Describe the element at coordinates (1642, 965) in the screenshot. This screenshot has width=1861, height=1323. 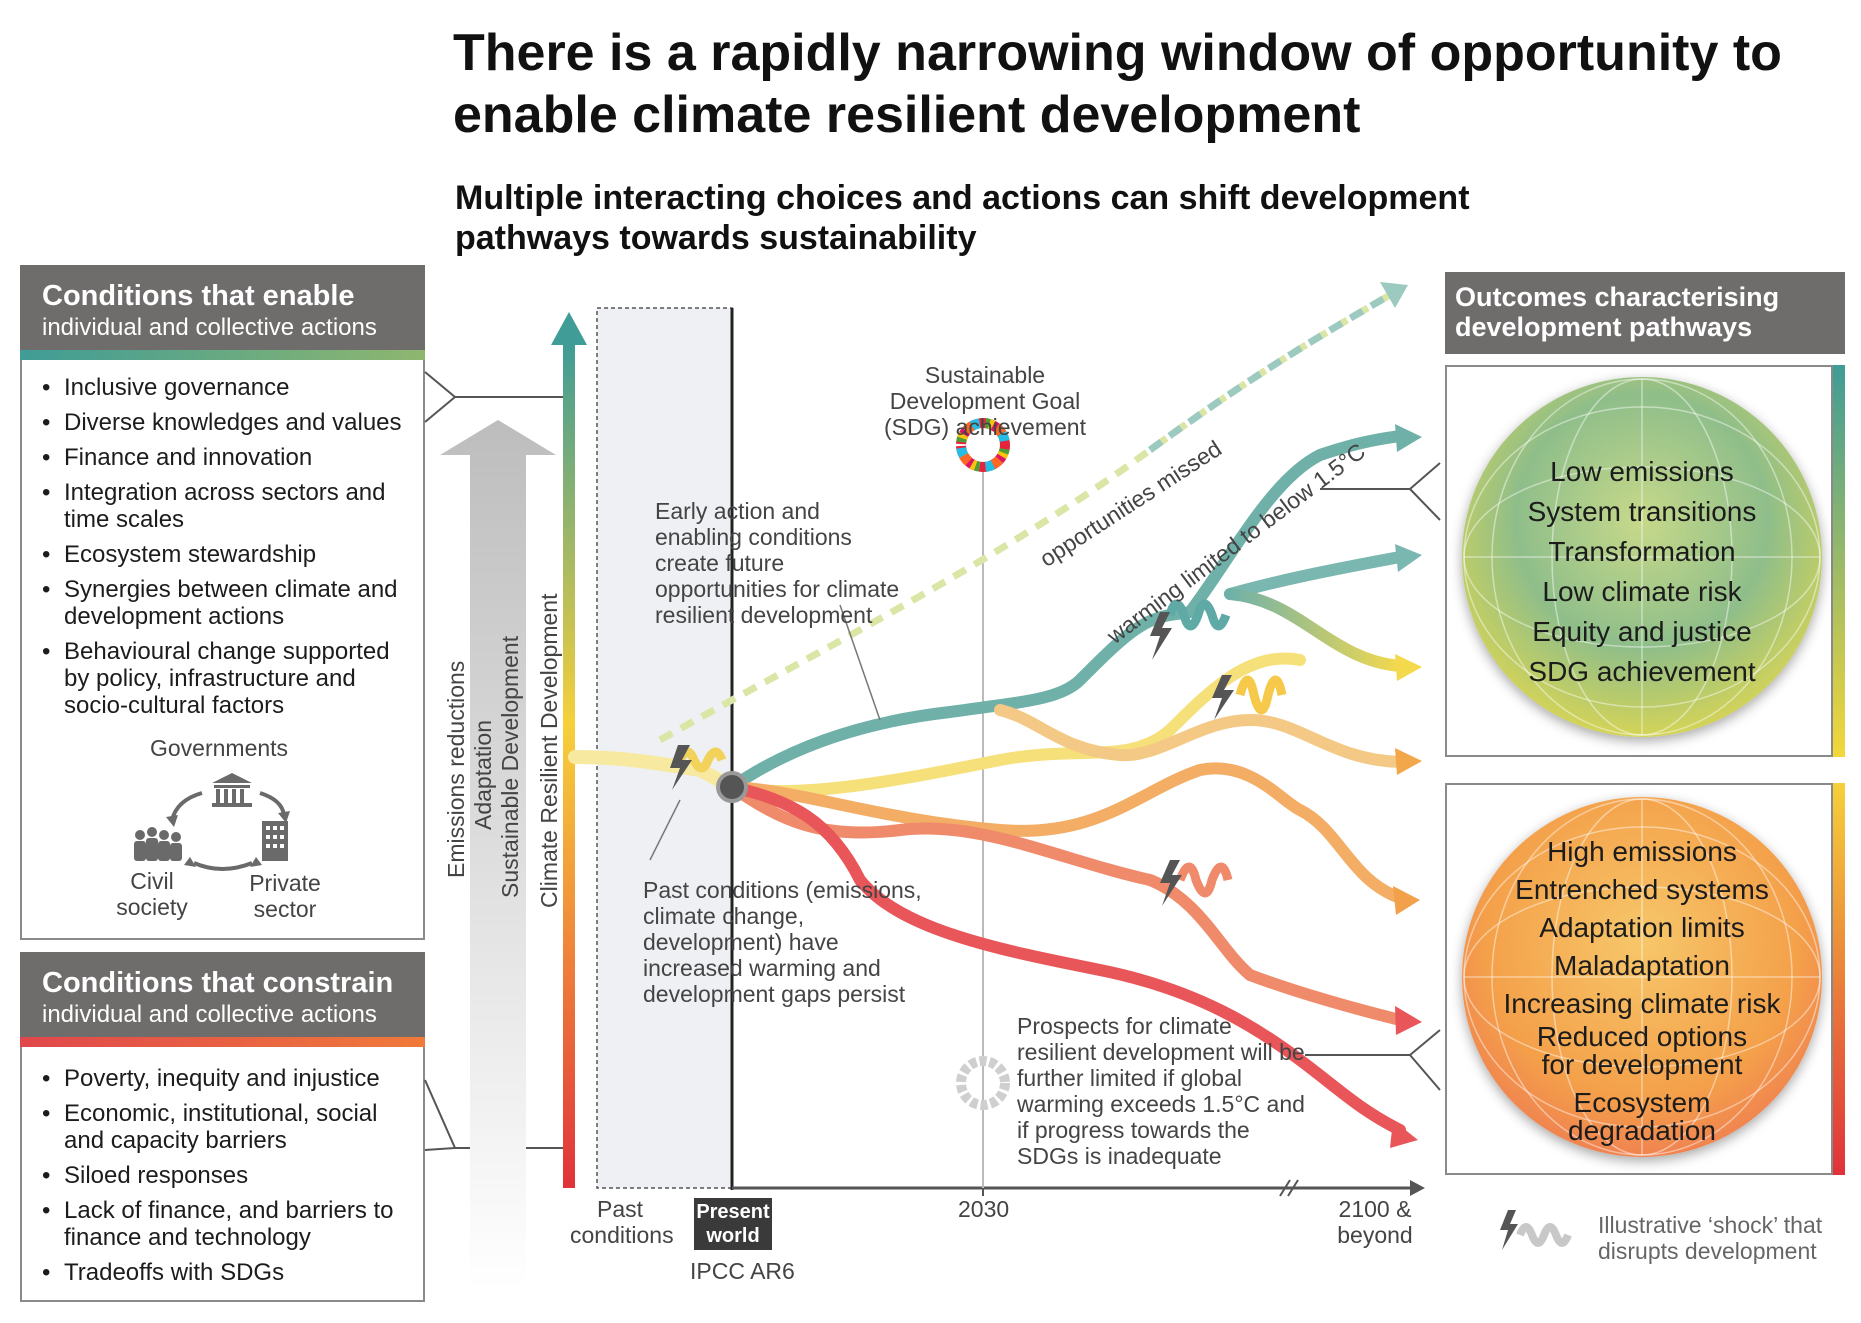
I see `outcome-item: Maladaptation` at that location.